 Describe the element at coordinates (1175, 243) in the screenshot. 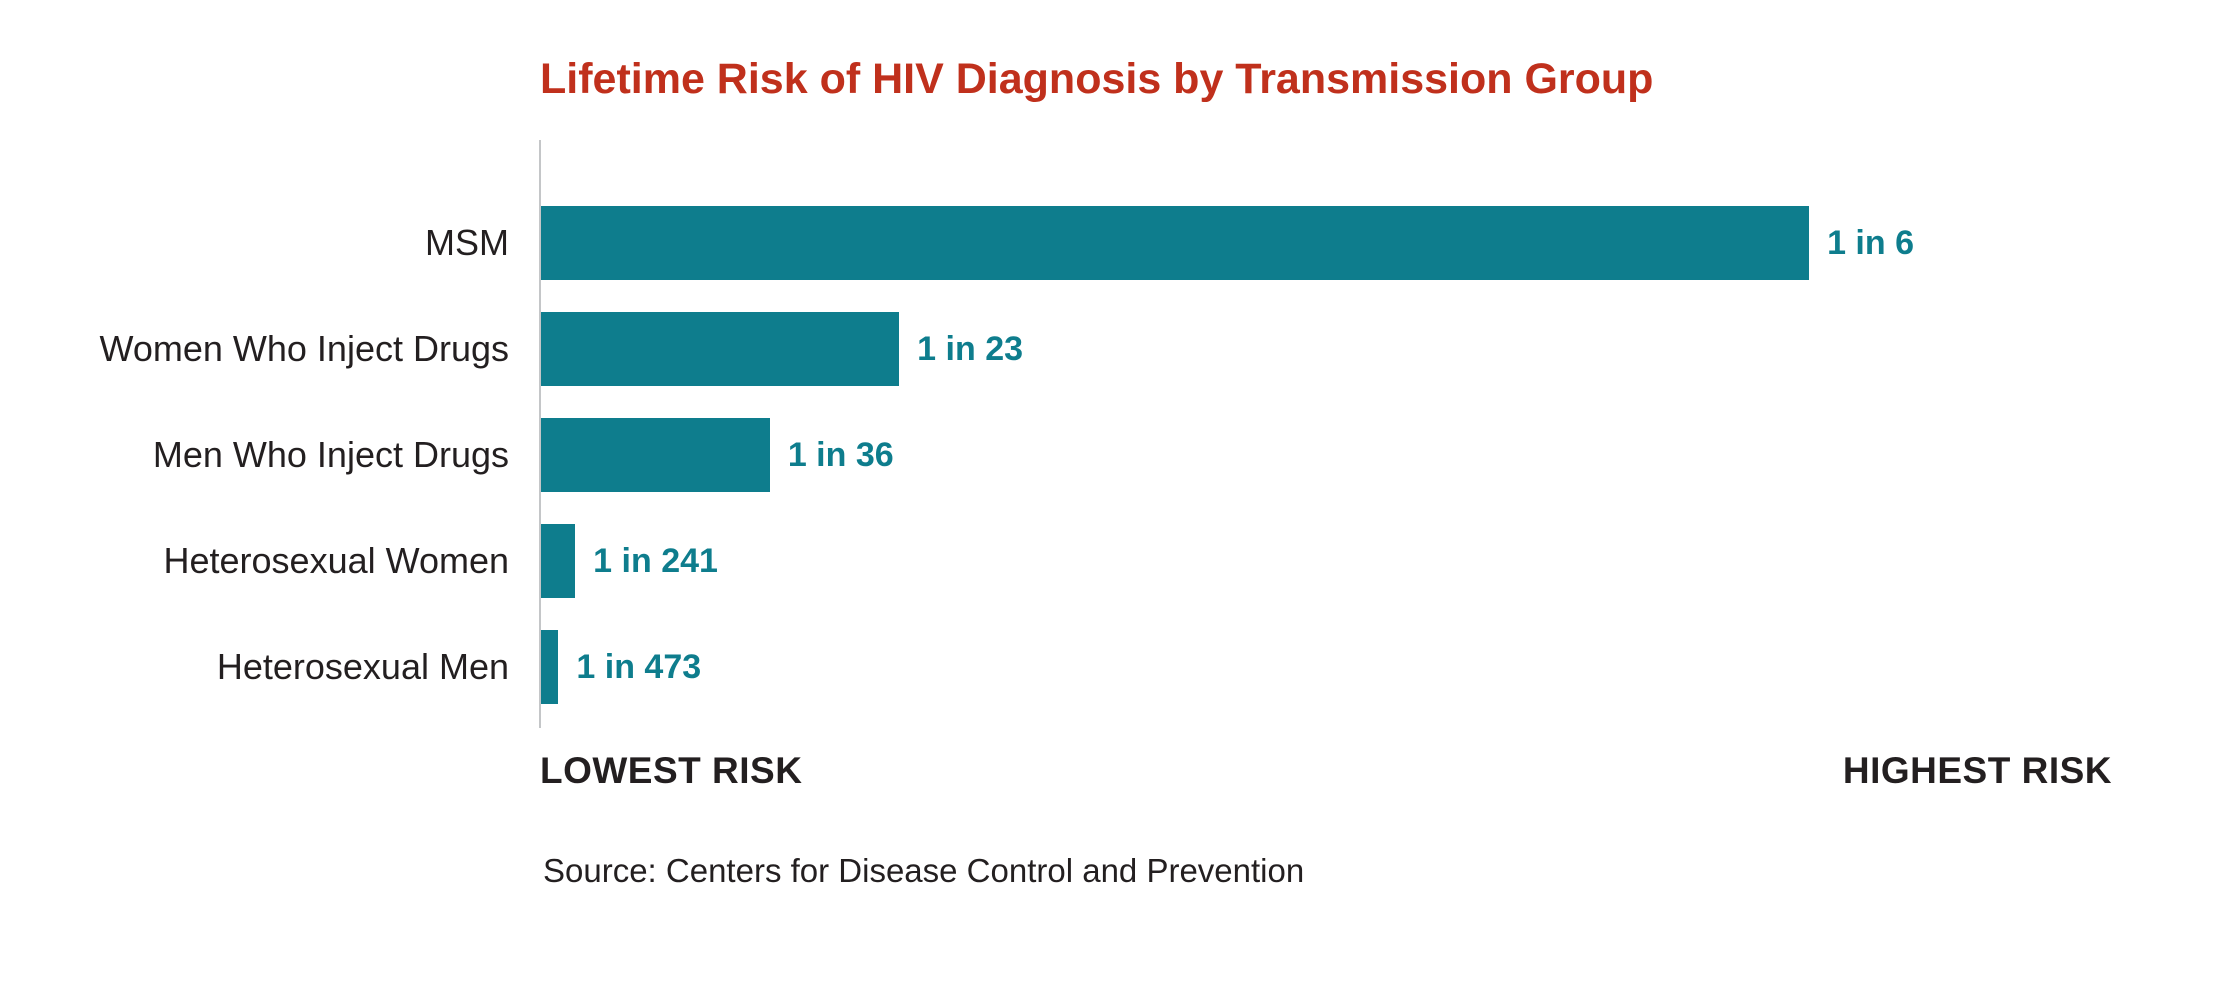

I see `bar-msm` at that location.